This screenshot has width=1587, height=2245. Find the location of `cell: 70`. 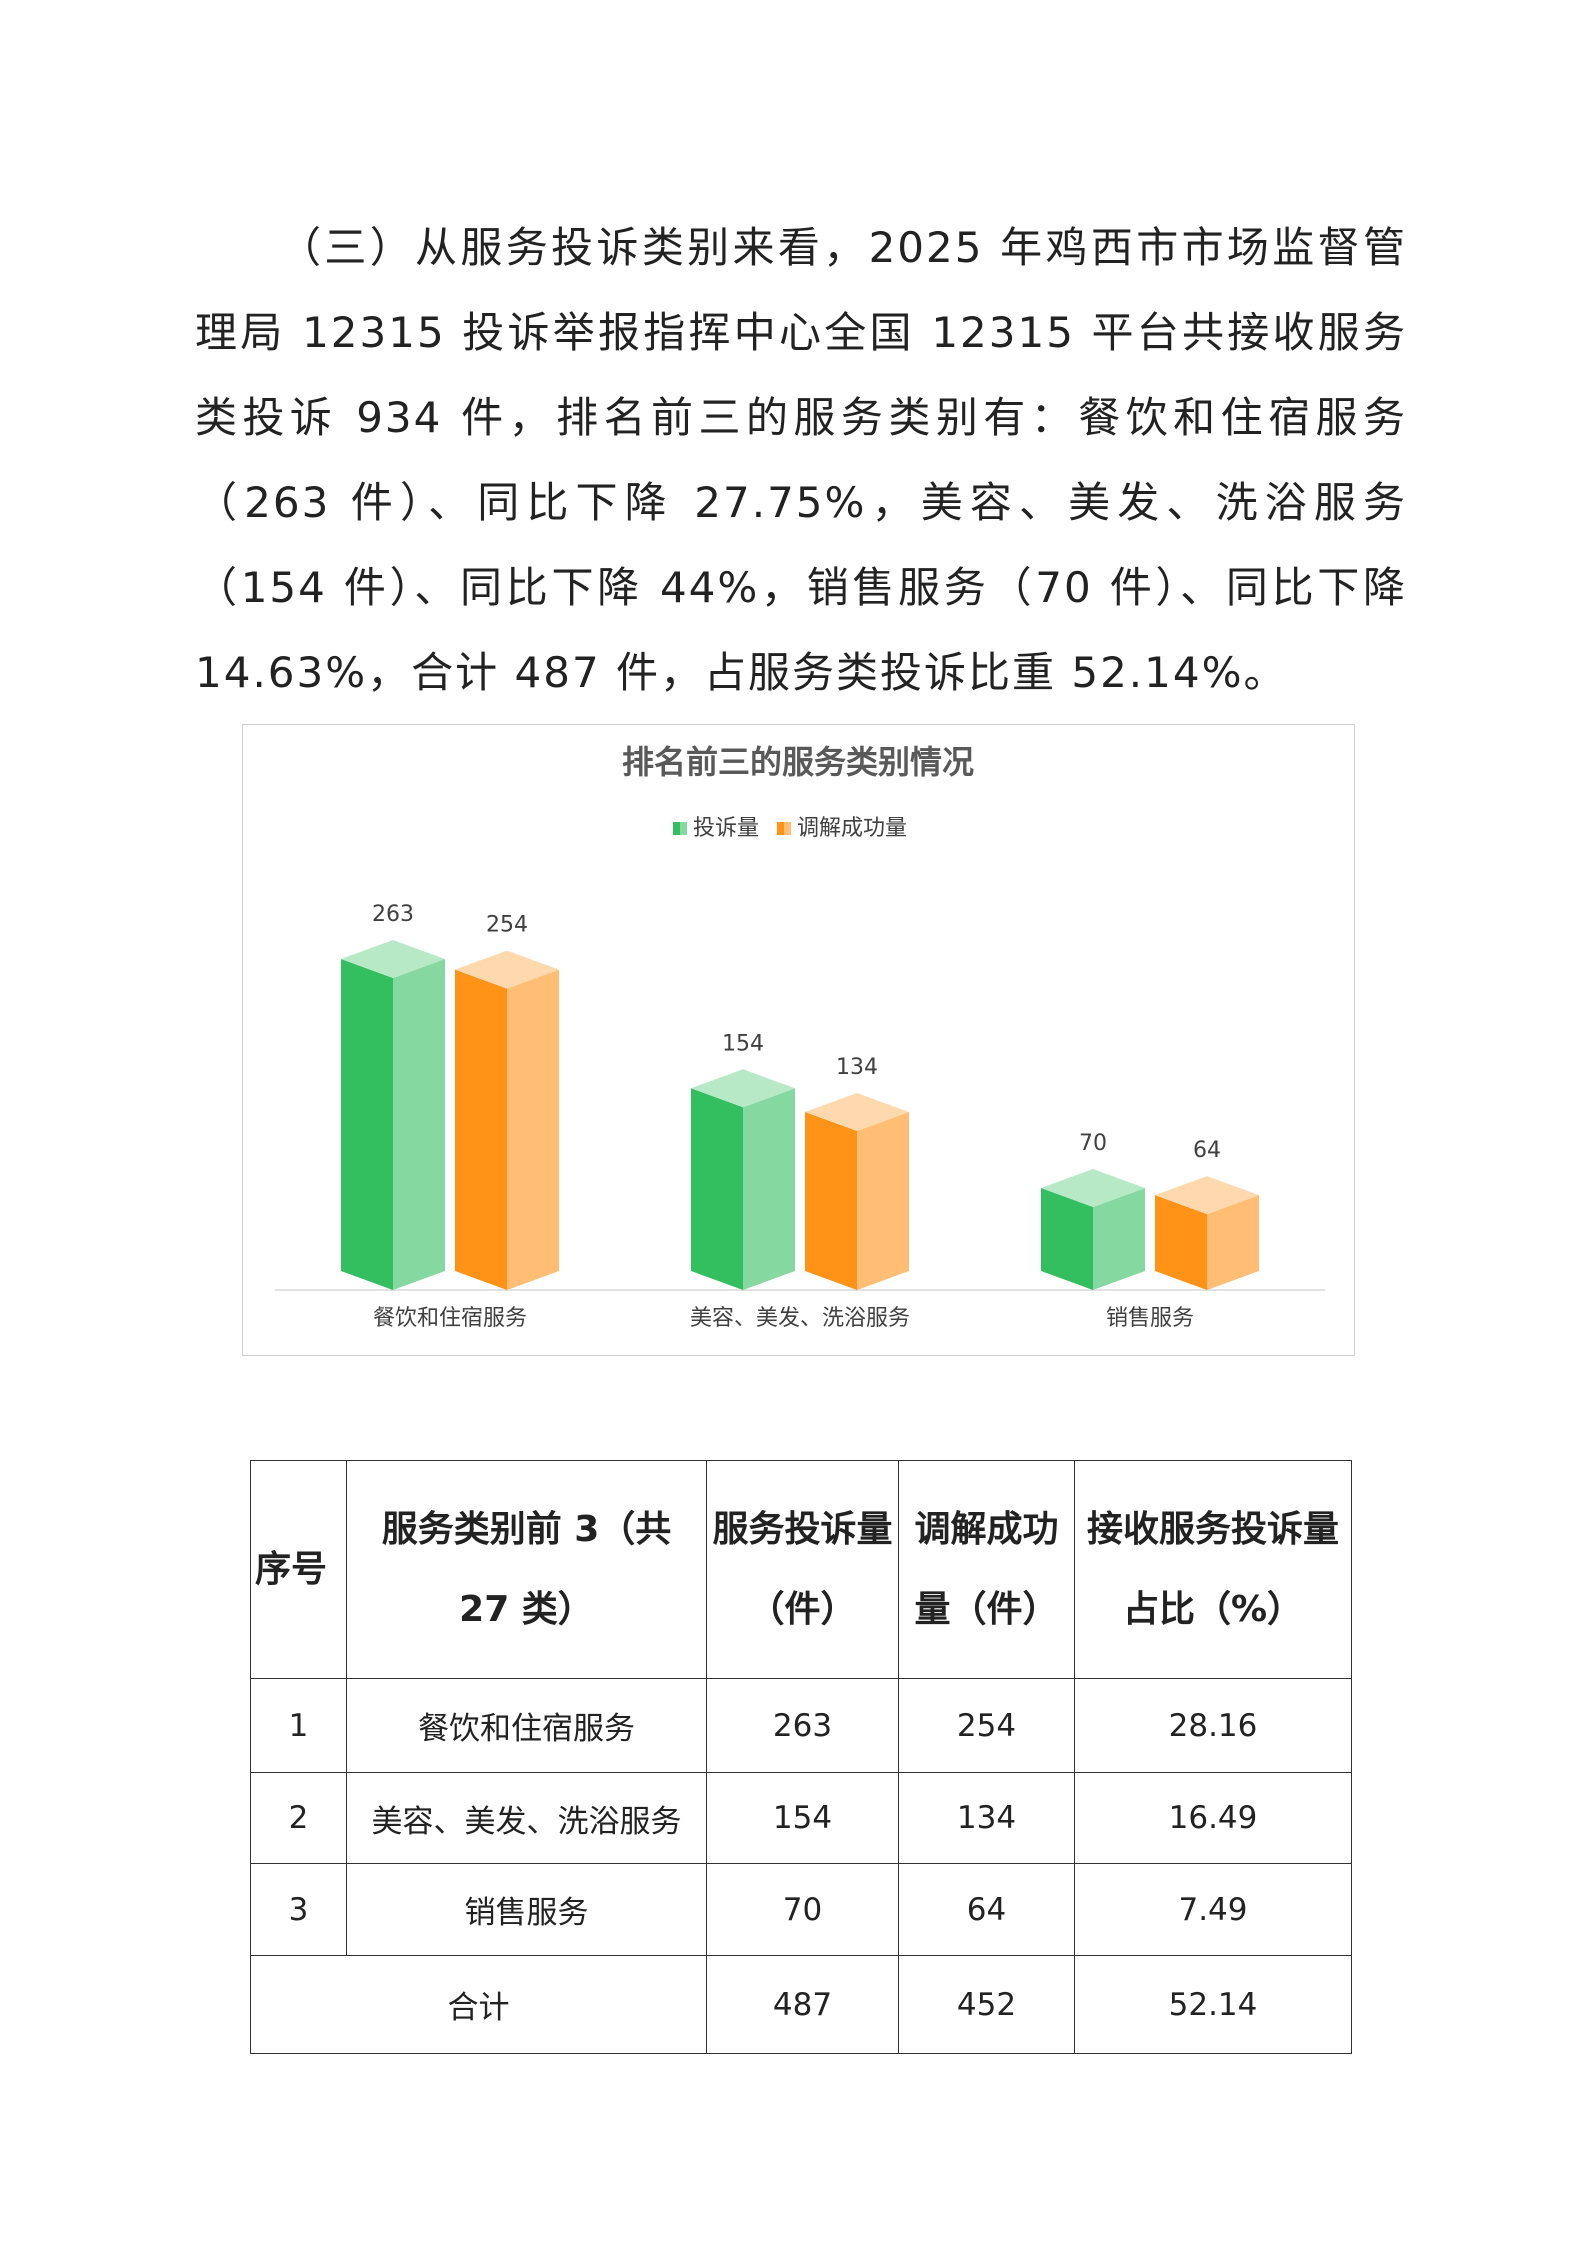

cell: 70 is located at coordinates (802, 1909).